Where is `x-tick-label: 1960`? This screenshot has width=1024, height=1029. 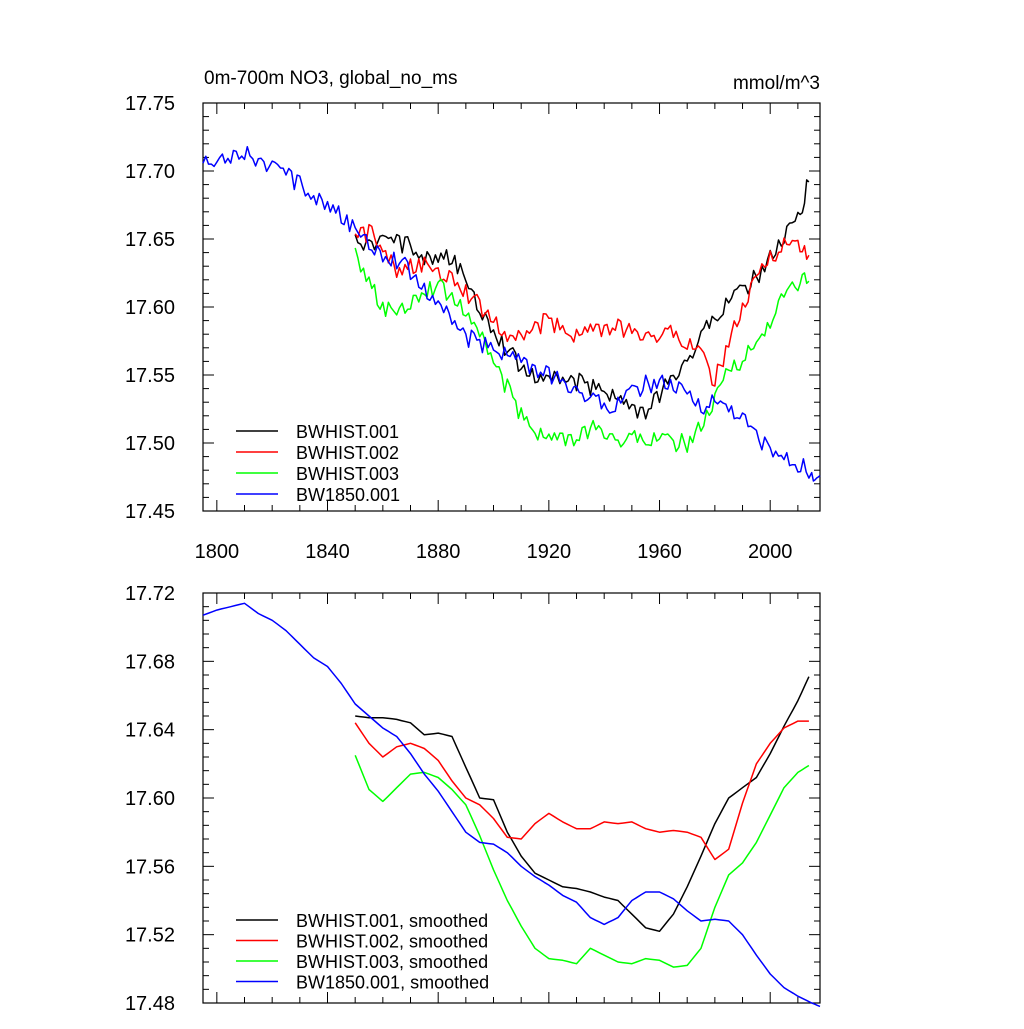
x-tick-label: 1960 is located at coordinates (659, 552).